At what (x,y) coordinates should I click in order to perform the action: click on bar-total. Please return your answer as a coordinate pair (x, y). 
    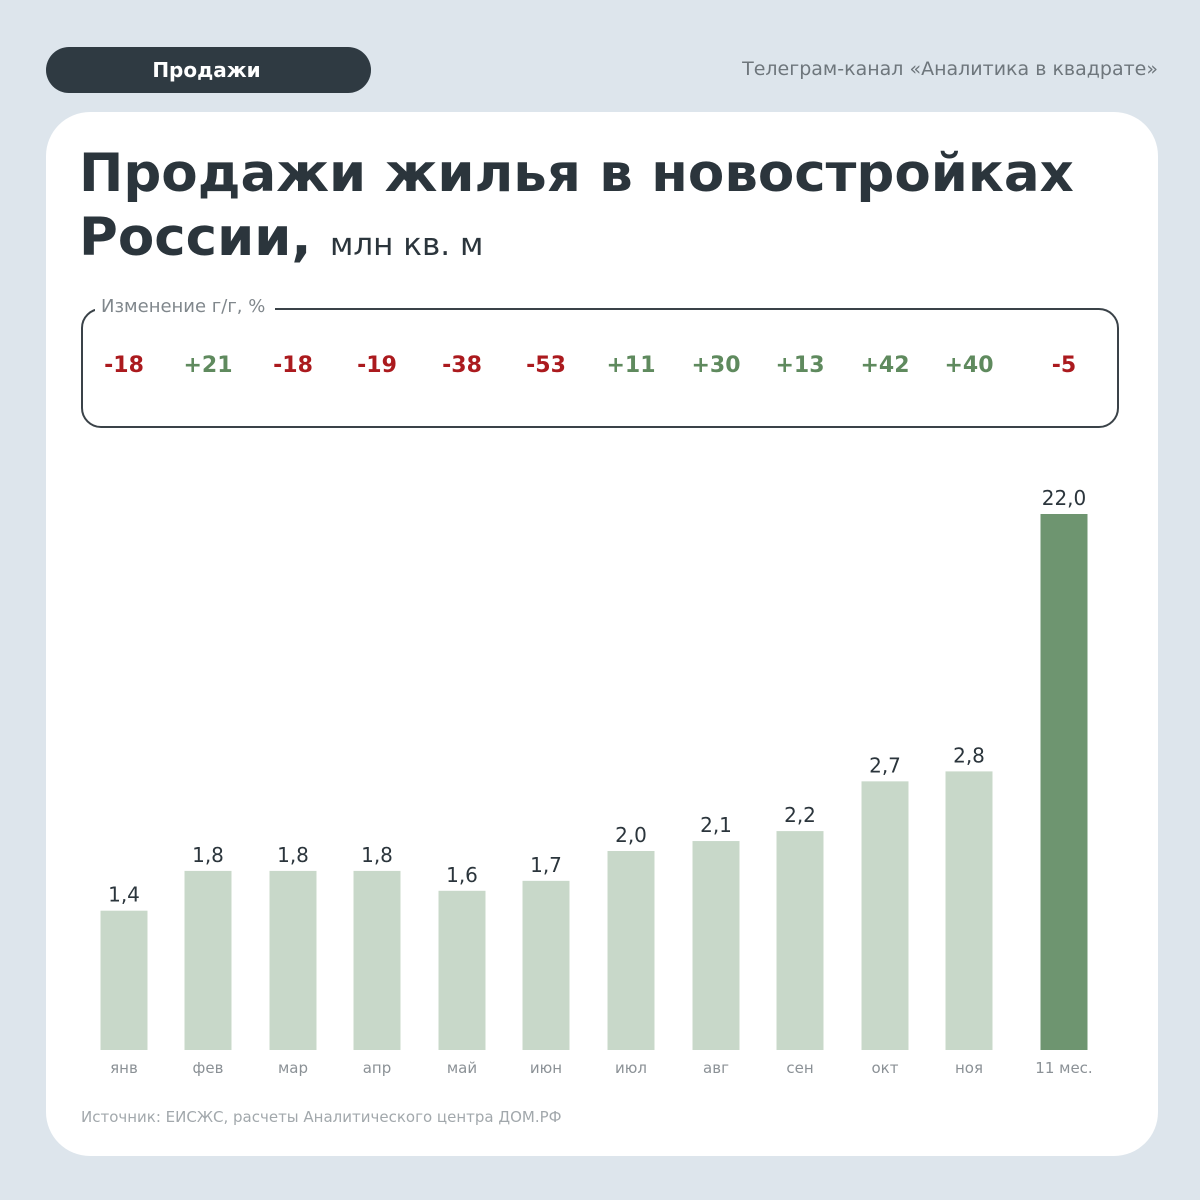
    Looking at the image, I should click on (1064, 782).